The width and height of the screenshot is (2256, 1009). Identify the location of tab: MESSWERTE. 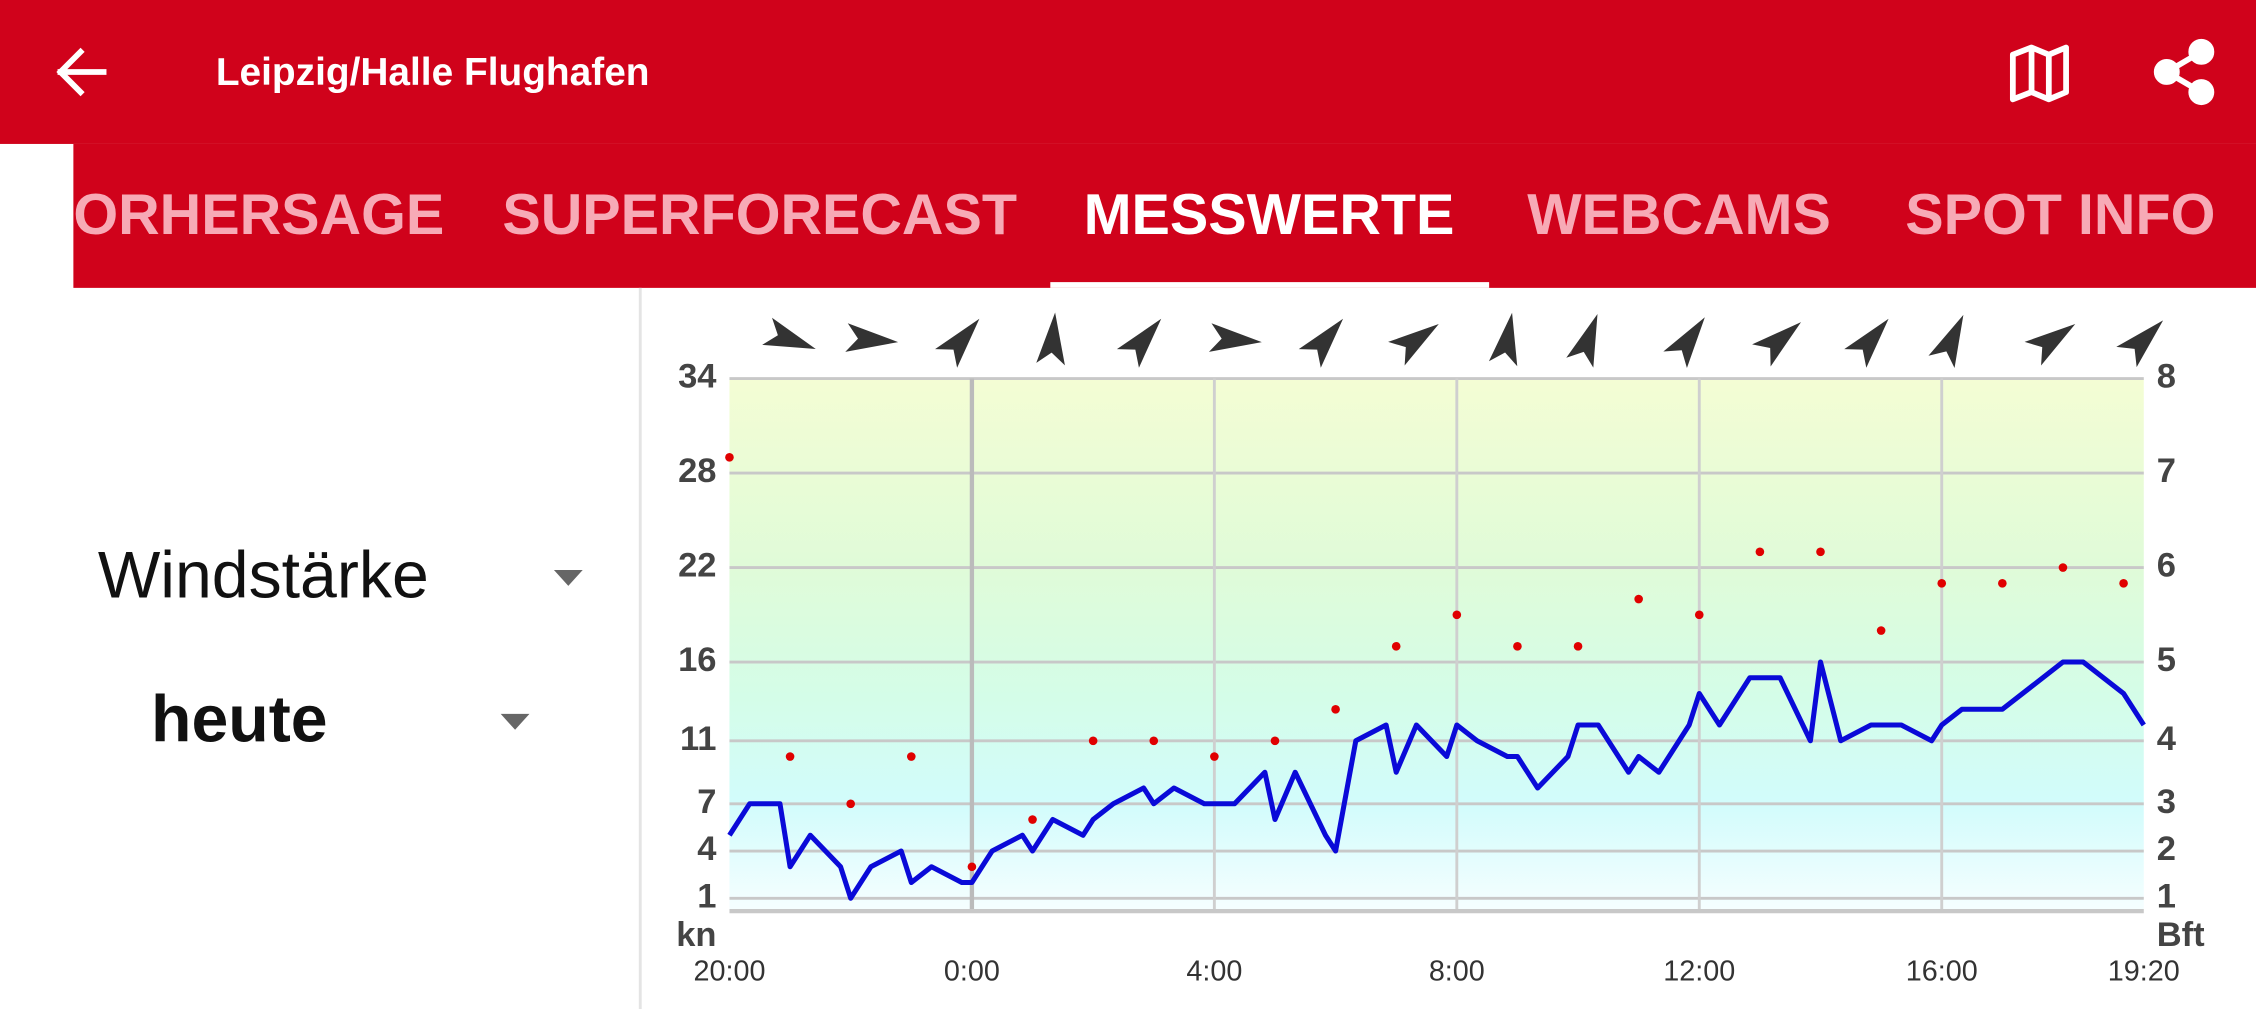
(1269, 215).